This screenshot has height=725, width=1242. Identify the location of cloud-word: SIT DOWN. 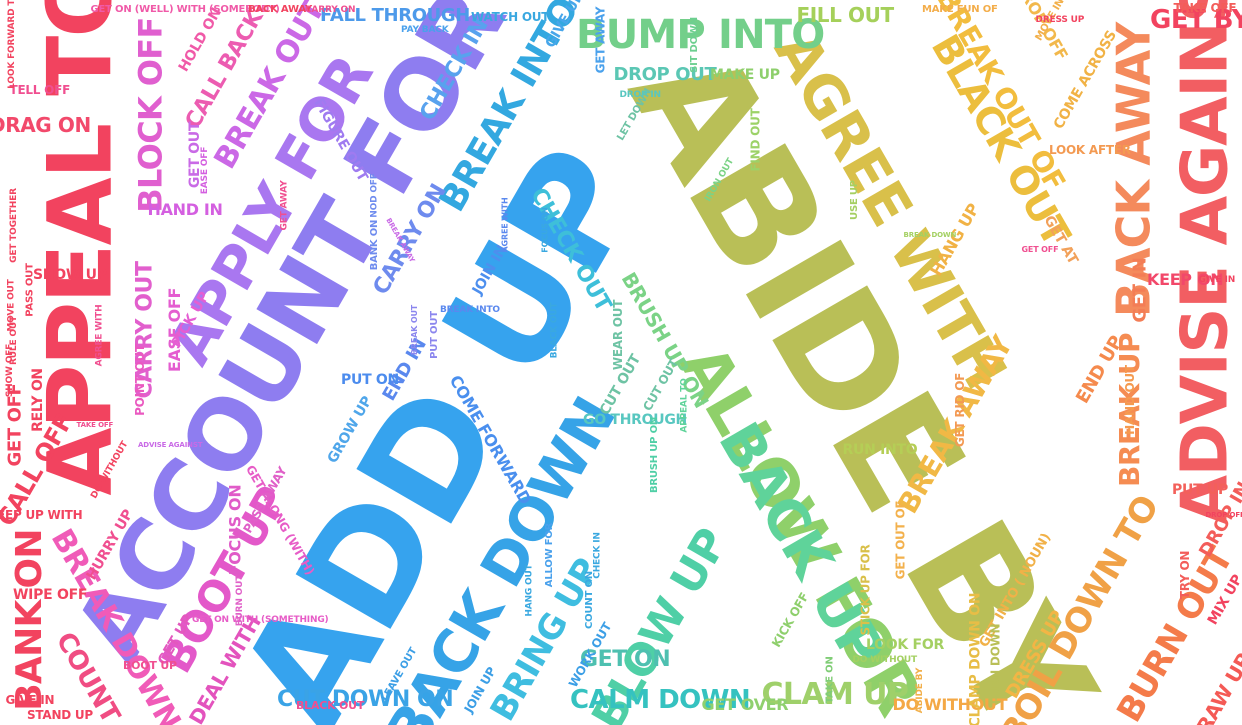
(694, 45).